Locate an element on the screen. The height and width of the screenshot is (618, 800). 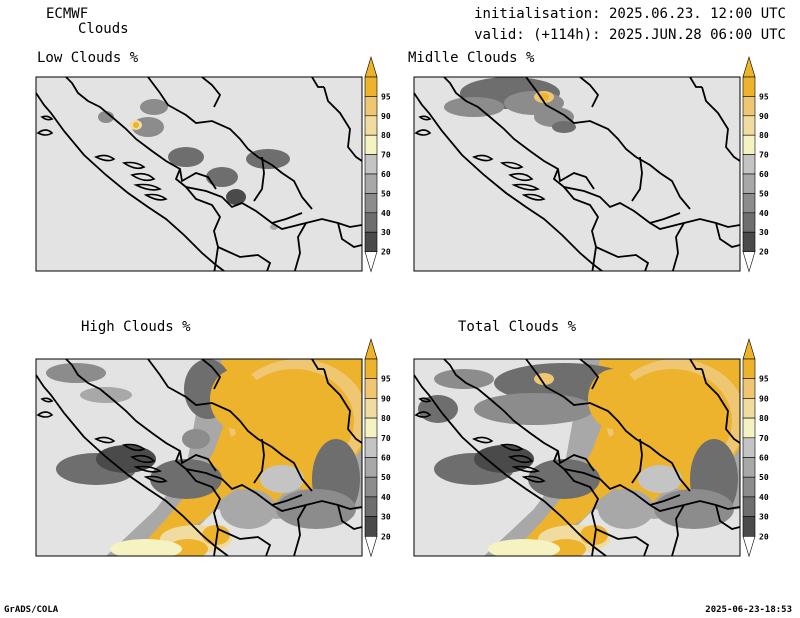
colorbar-label: 50 is located at coordinates (386, 477).